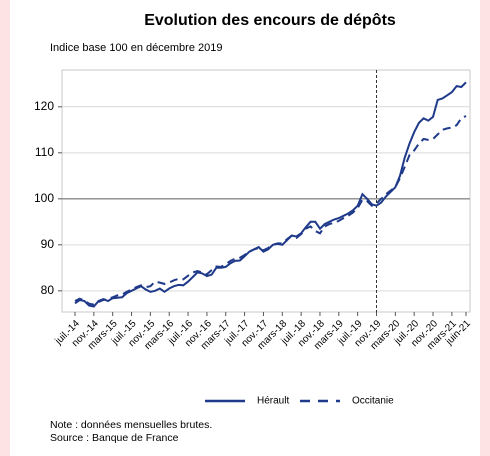  What do you see at coordinates (44, 152) in the screenshot?
I see `y-tick-label: 110` at bounding box center [44, 152].